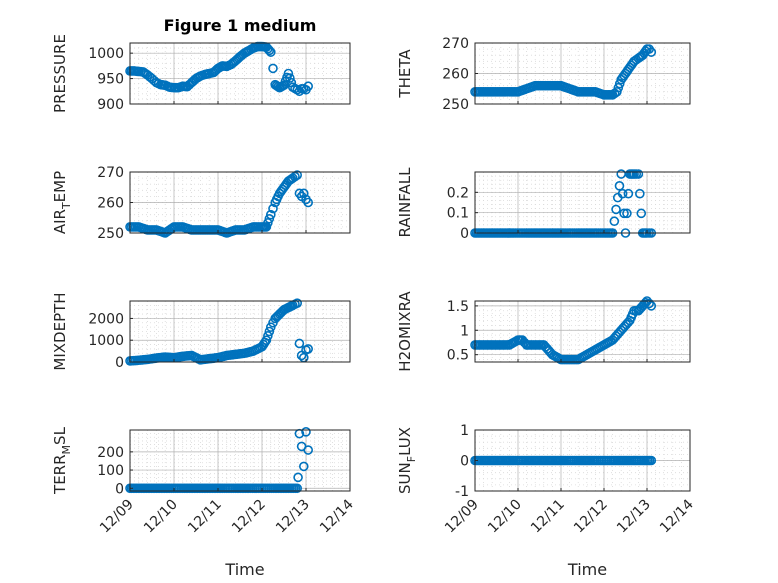 The image size is (778, 583). I want to click on y-tick-label: 0.1, so click(458, 214).